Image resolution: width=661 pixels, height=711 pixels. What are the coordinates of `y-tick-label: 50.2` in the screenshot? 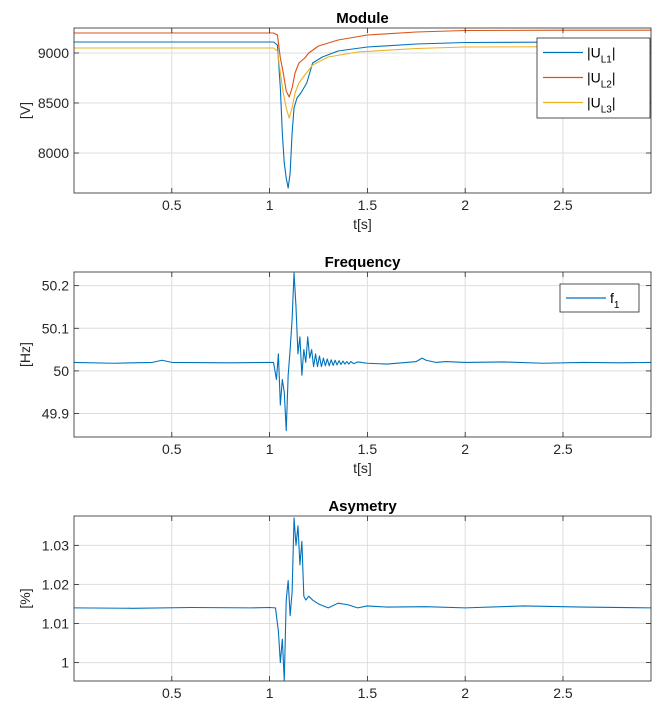 It's located at (55, 286).